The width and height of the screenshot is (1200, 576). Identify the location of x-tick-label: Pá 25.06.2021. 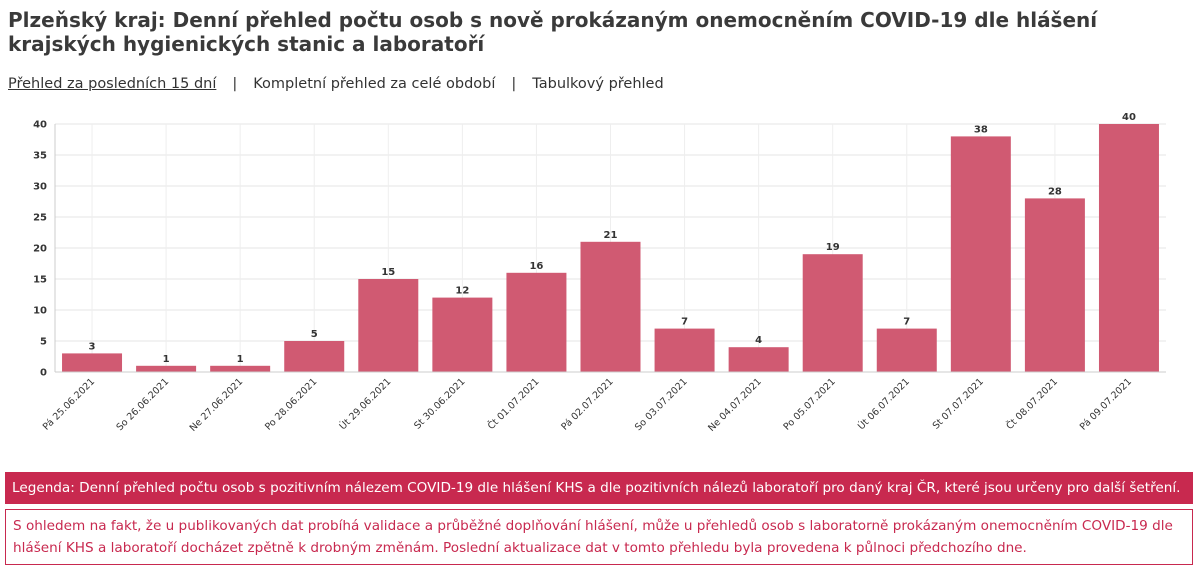
(69, 404).